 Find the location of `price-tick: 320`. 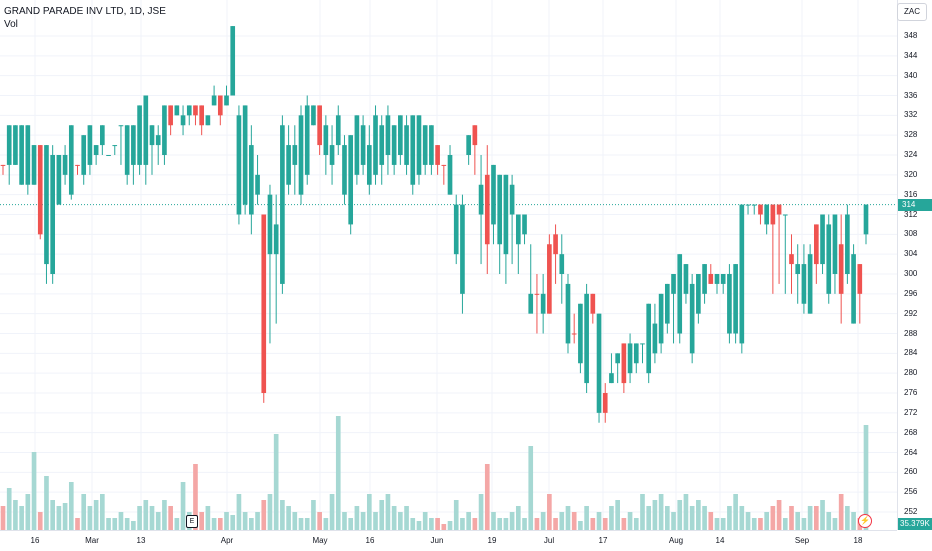

price-tick: 320 is located at coordinates (911, 174).